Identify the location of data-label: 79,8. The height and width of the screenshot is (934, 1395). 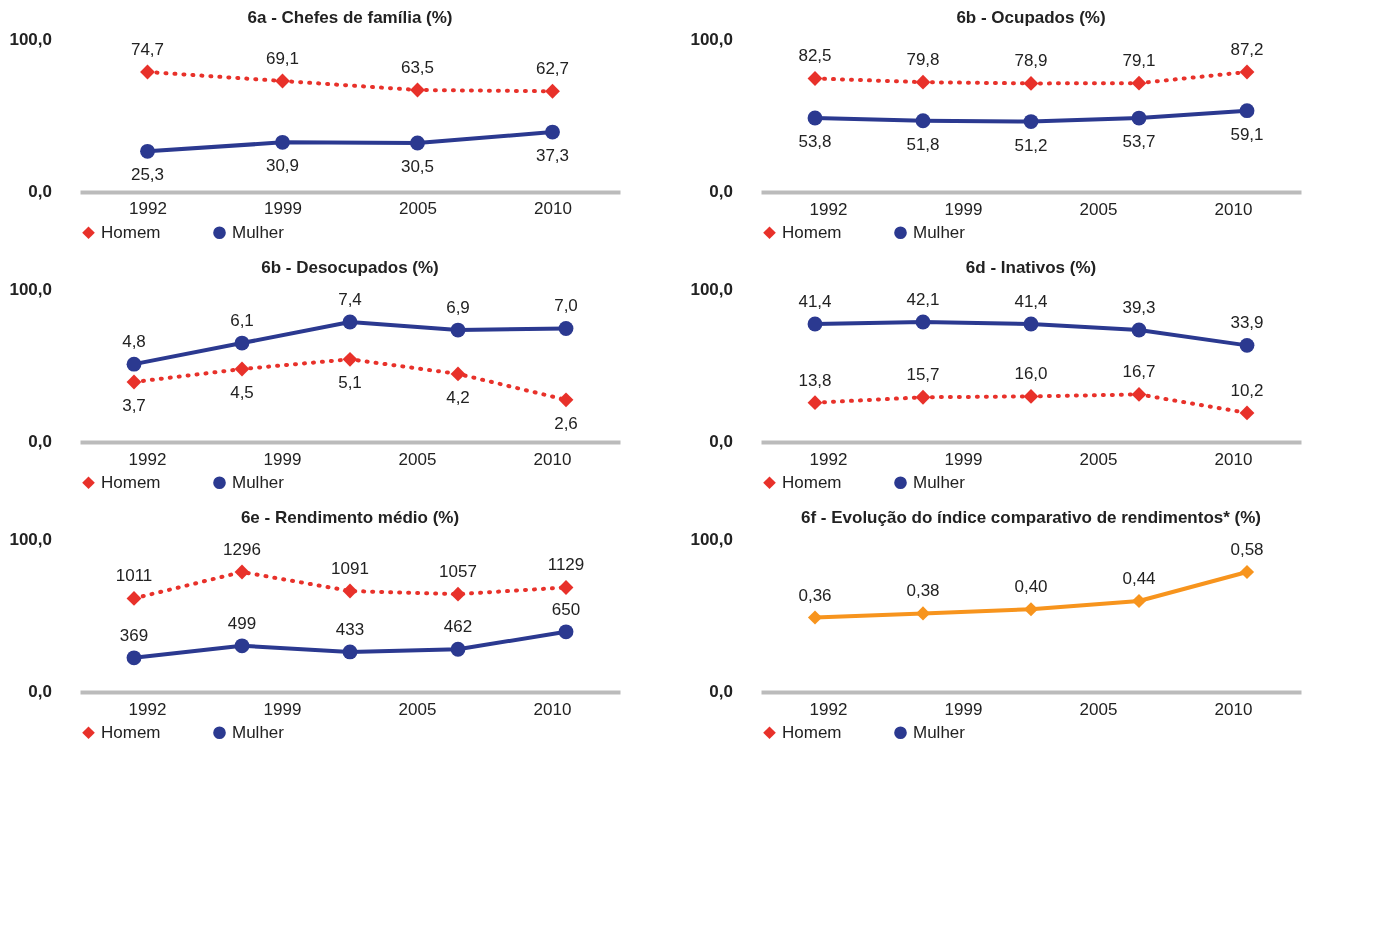
(923, 60).